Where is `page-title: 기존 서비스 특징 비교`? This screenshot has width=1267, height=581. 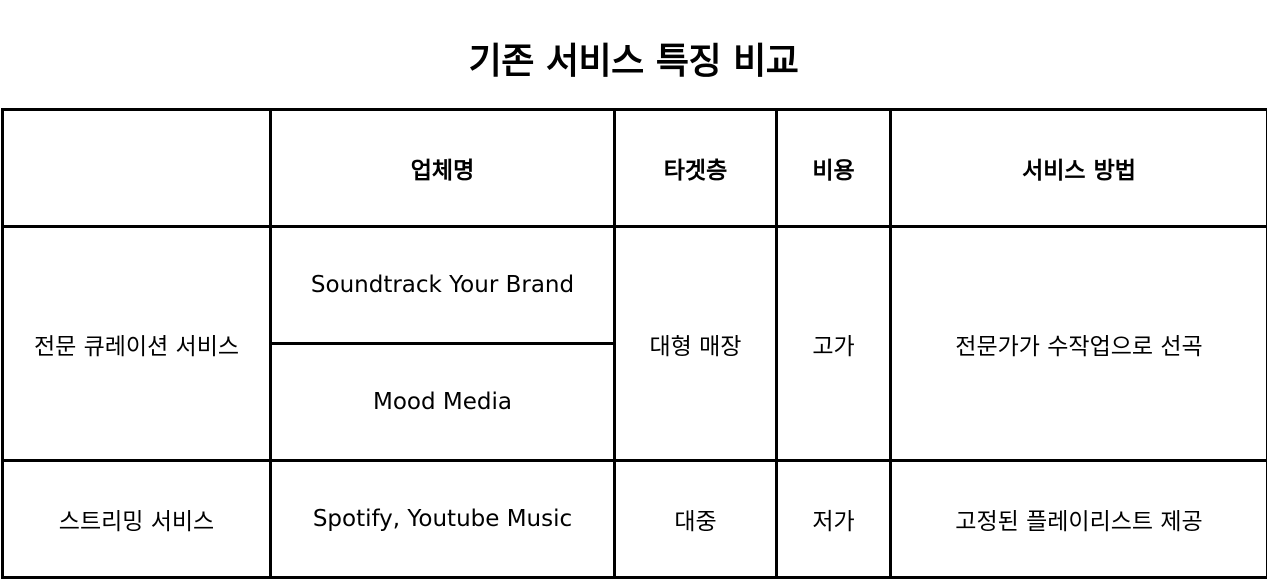 page-title: 기존 서비스 특징 비교 is located at coordinates (633, 61).